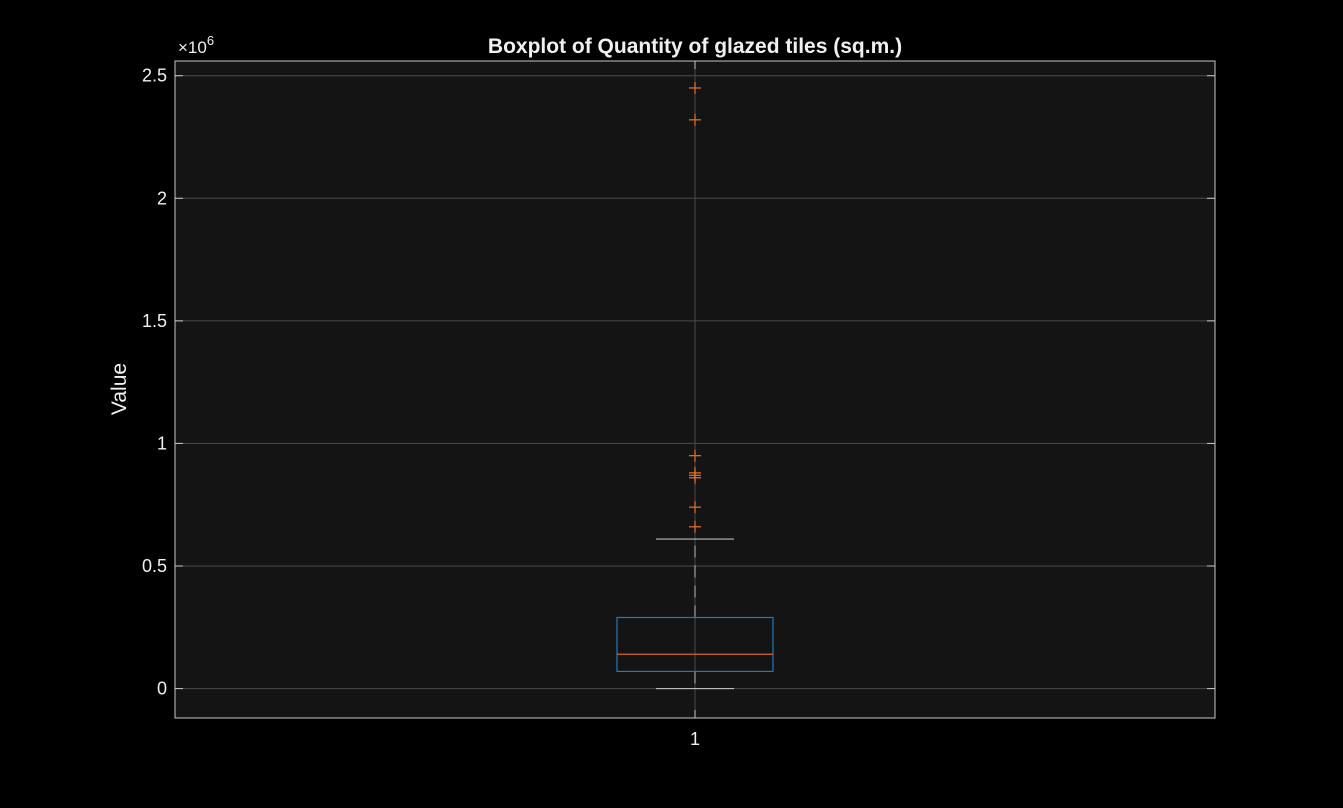 The width and height of the screenshot is (1343, 808). Describe the element at coordinates (154, 566) in the screenshot. I see `y-tick-label: 0.5` at that location.